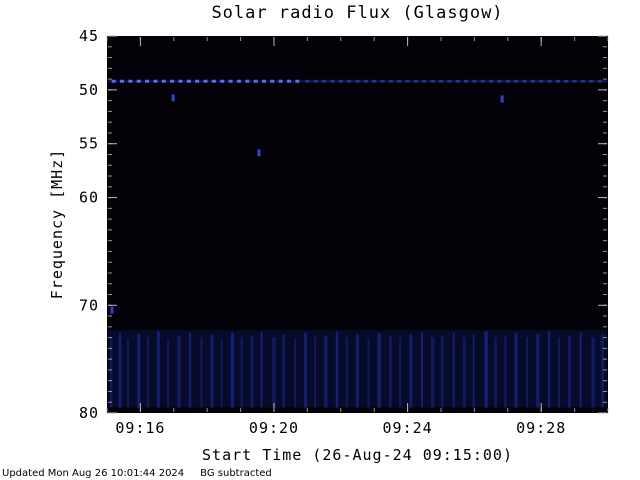 This screenshot has width=640, height=480. Describe the element at coordinates (236, 473) in the screenshot. I see `footer-bg-subtracted-text: BG subtracted` at that location.